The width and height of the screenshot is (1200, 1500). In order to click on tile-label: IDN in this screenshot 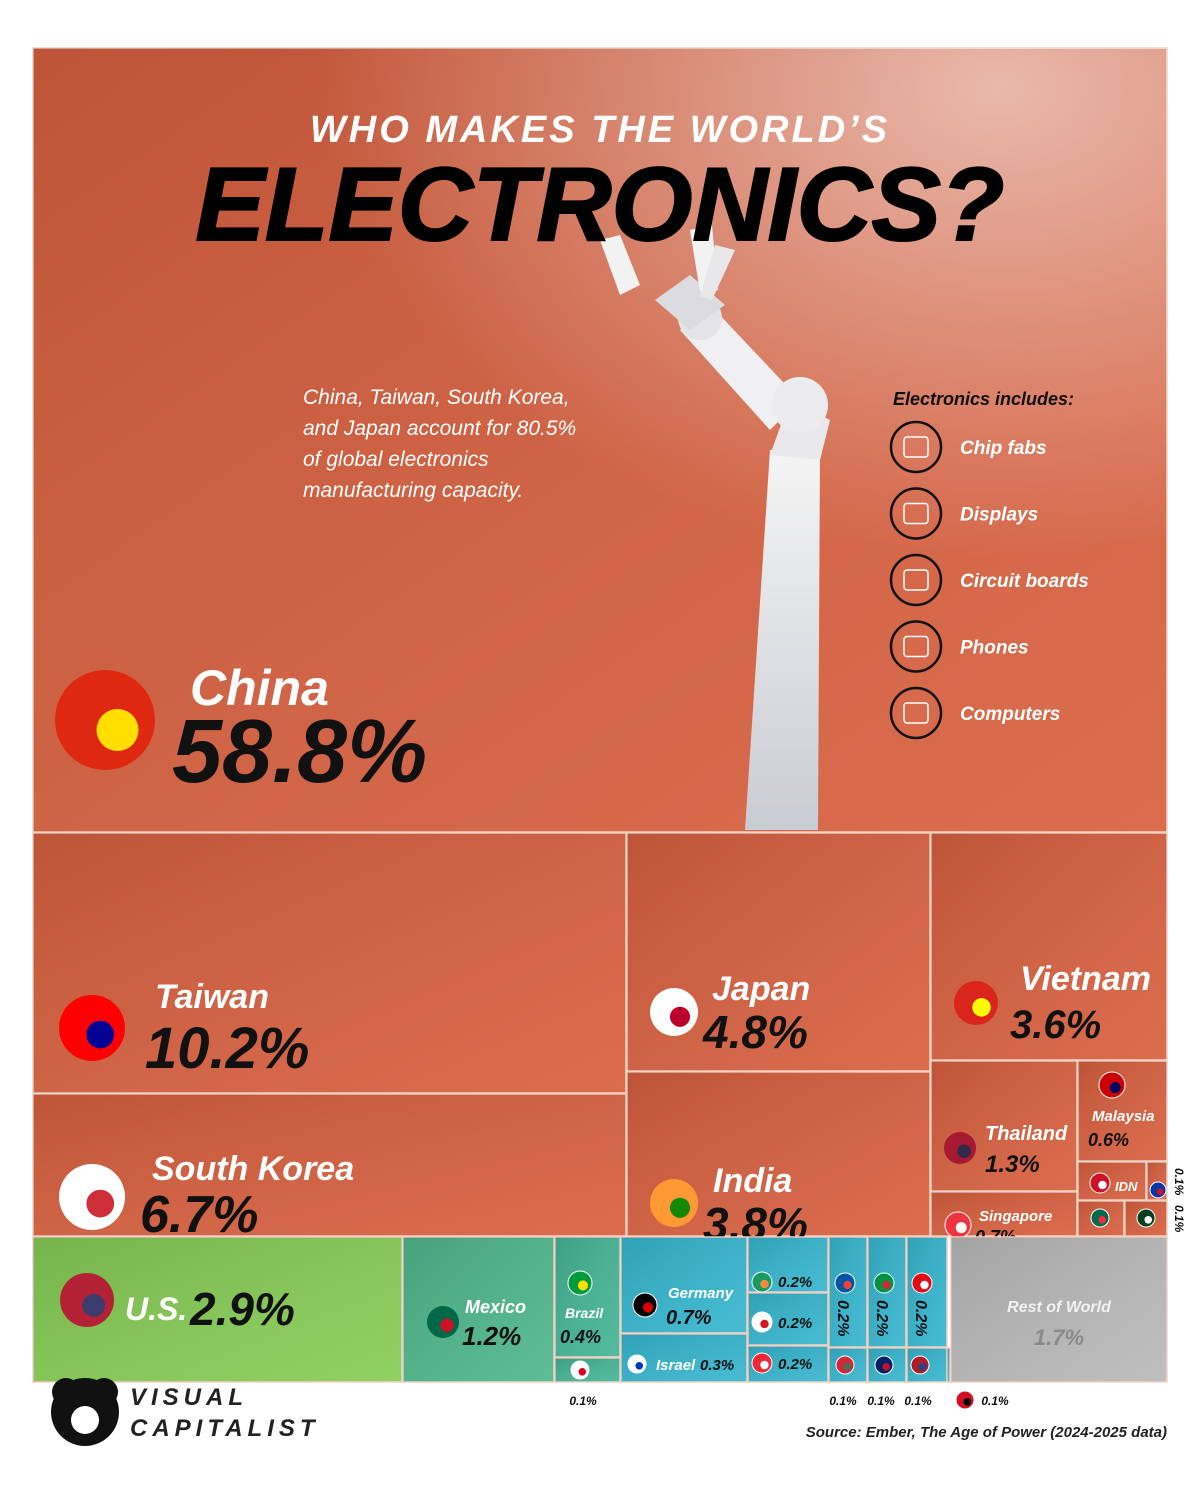, I will do `click(1126, 1186)`.